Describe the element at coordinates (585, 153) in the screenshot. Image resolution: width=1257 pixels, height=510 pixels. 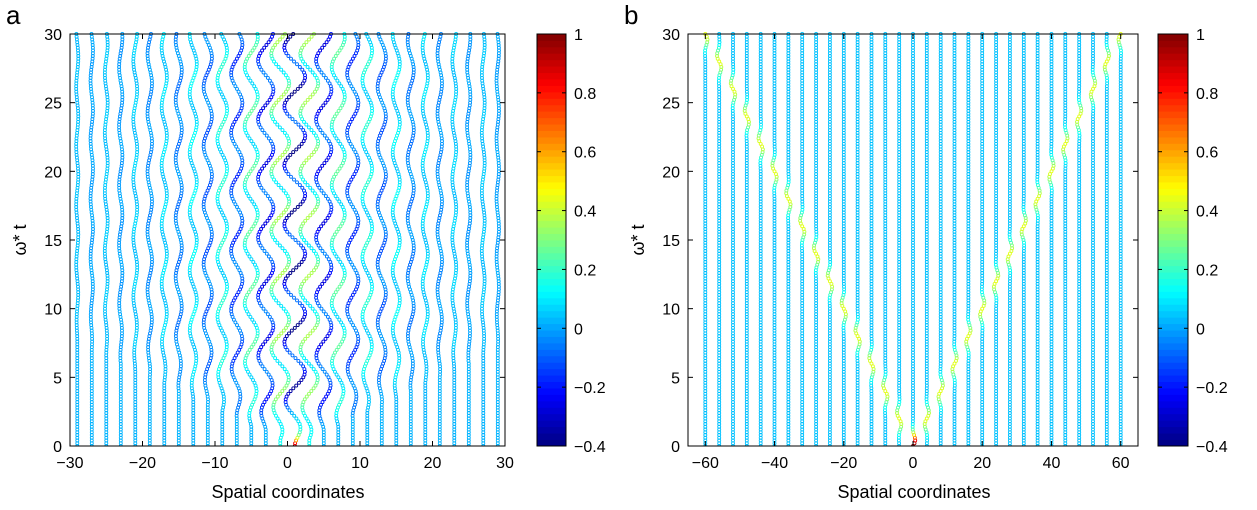
I see `colorbar-tick-label: 0.6` at that location.